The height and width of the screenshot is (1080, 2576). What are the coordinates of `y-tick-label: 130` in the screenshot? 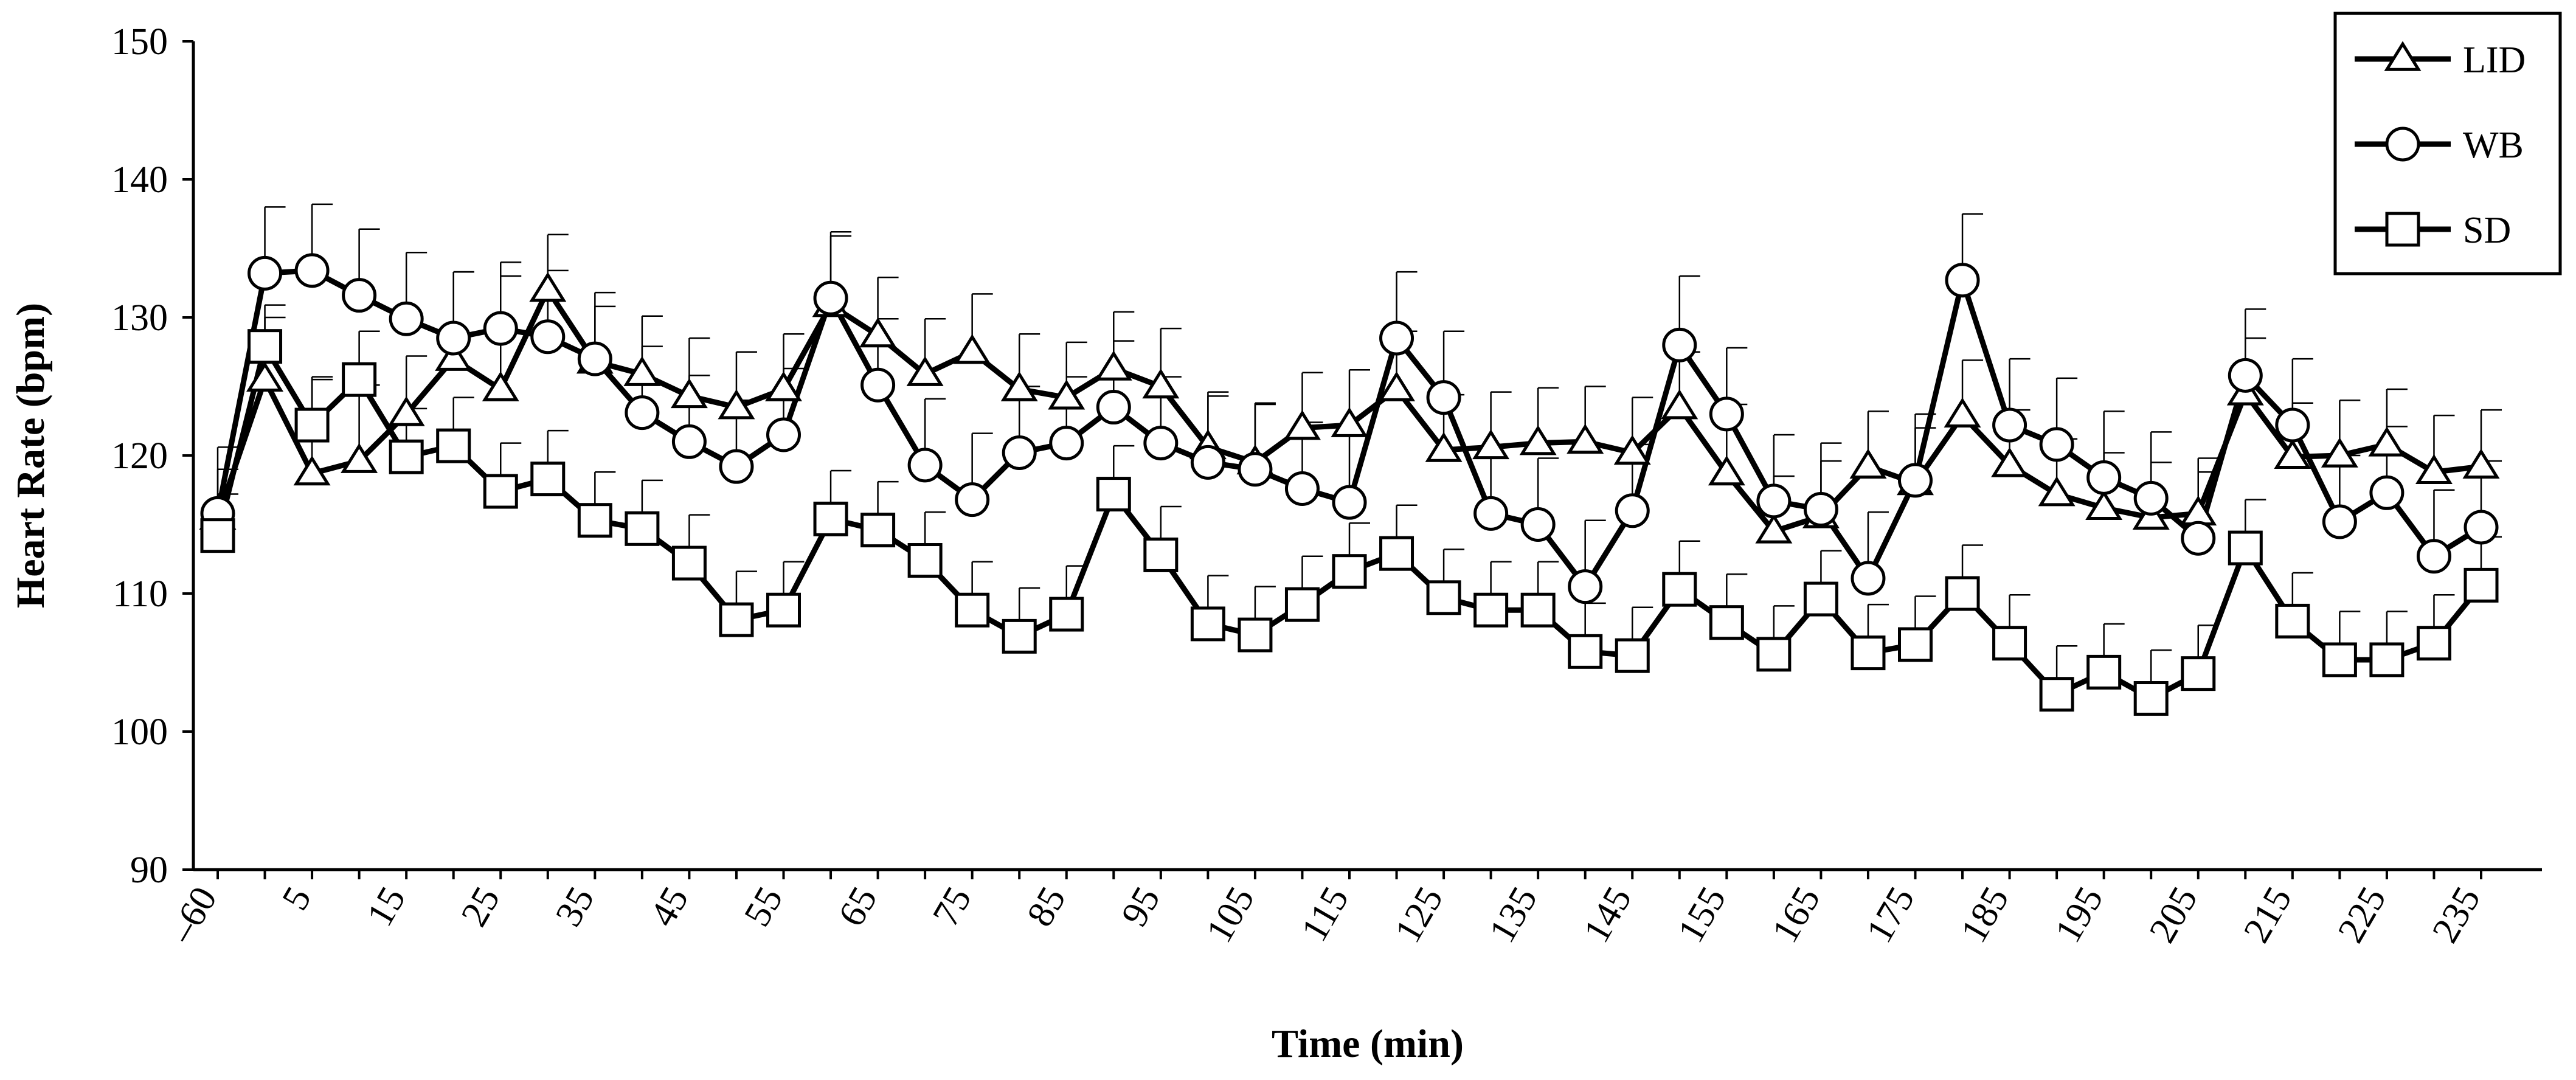 It's located at (139, 318).